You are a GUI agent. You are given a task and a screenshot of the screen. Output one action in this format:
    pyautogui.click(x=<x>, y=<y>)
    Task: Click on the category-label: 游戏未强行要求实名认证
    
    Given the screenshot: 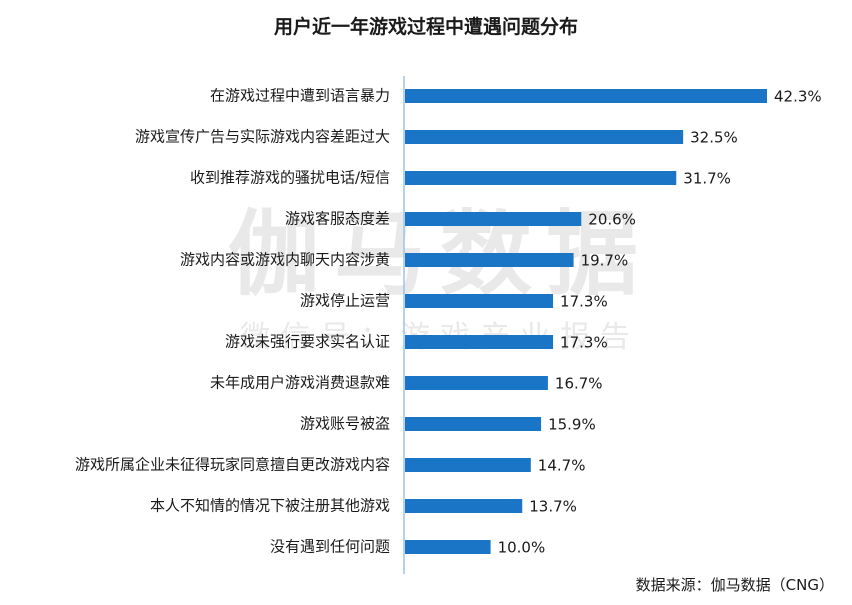 What is the action you would take?
    pyautogui.click(x=307, y=342)
    